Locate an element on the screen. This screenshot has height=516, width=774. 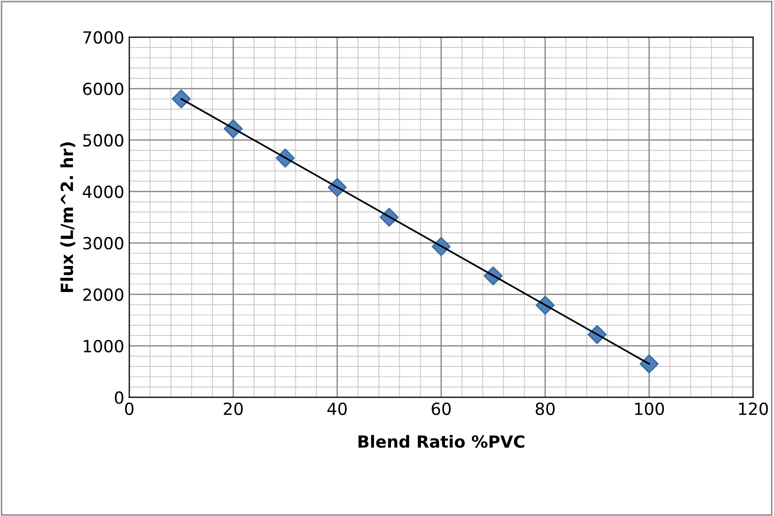
x-tick-label: 60 is located at coordinates (441, 409).